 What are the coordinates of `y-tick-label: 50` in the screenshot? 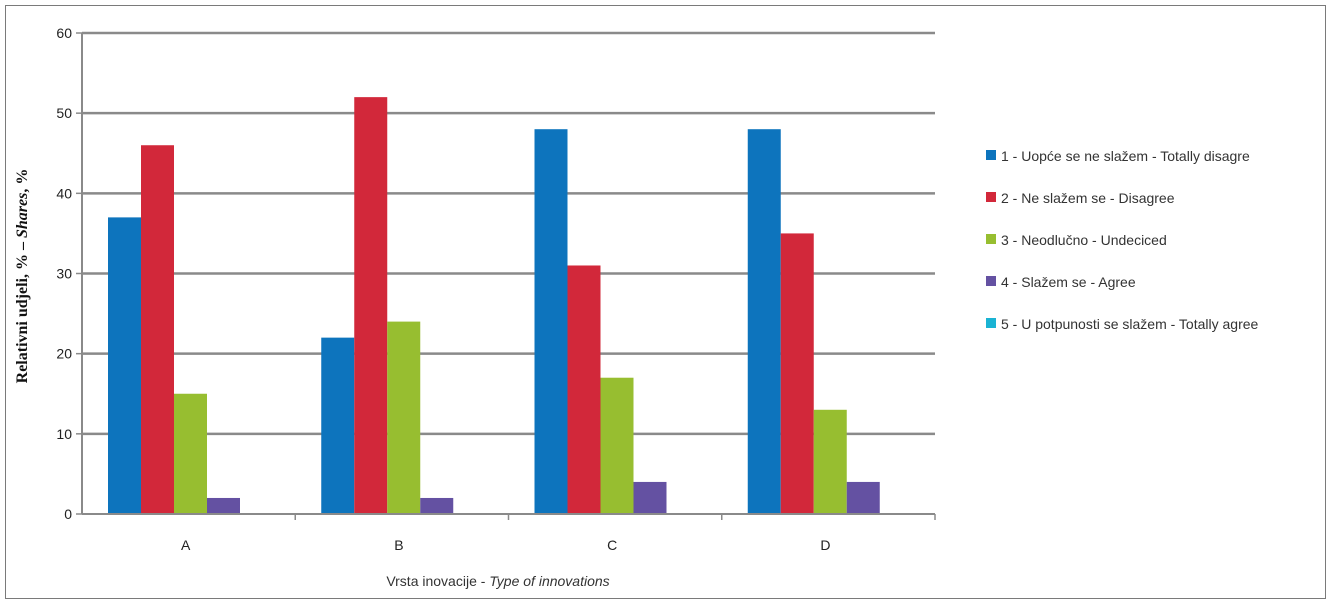 It's located at (64, 113).